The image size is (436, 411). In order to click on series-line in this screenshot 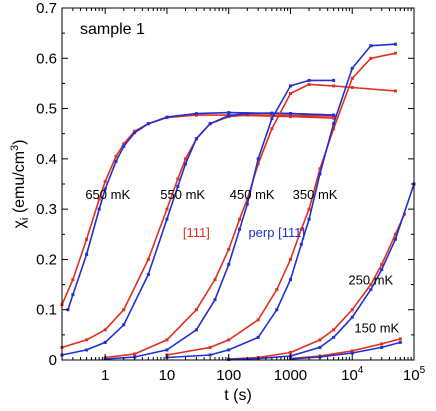, I will do `click(317, 286)`.